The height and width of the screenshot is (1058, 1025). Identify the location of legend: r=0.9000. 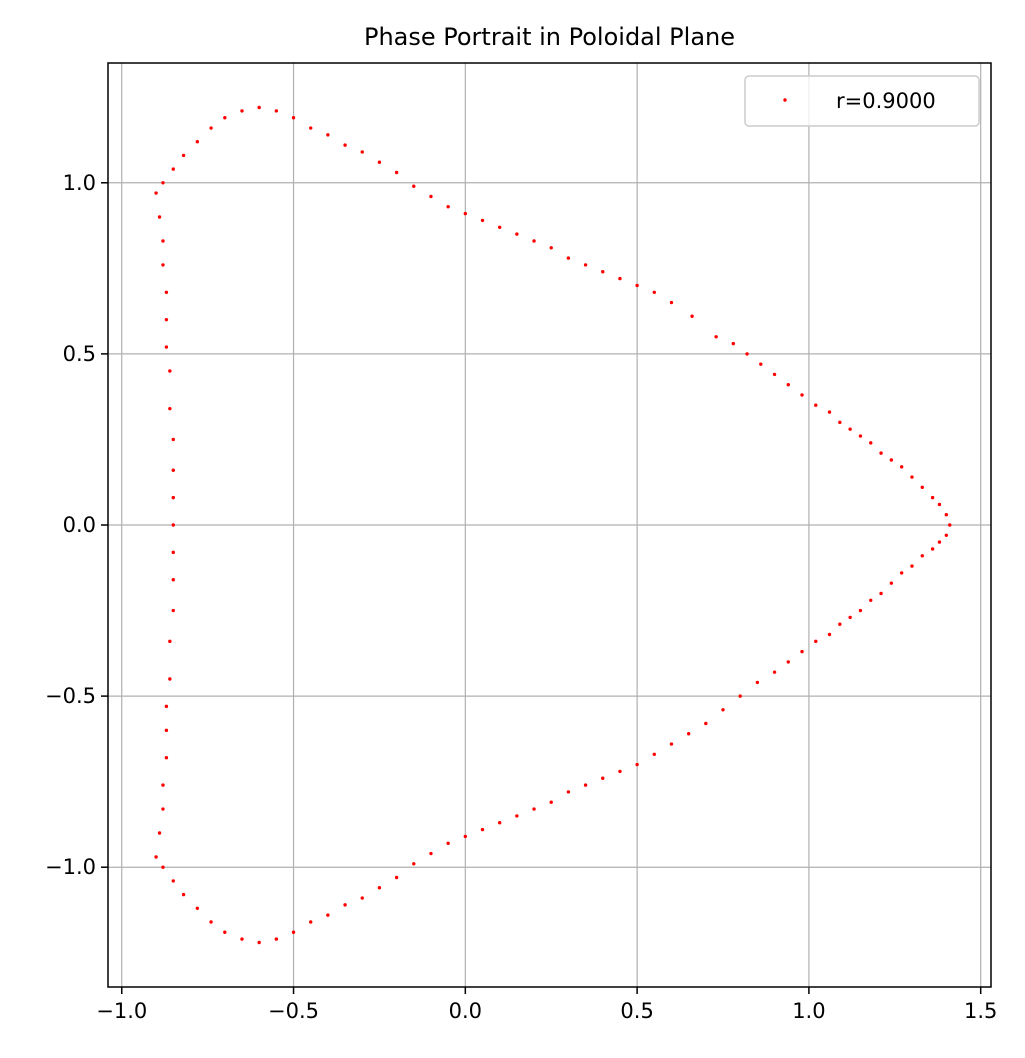
(862, 101).